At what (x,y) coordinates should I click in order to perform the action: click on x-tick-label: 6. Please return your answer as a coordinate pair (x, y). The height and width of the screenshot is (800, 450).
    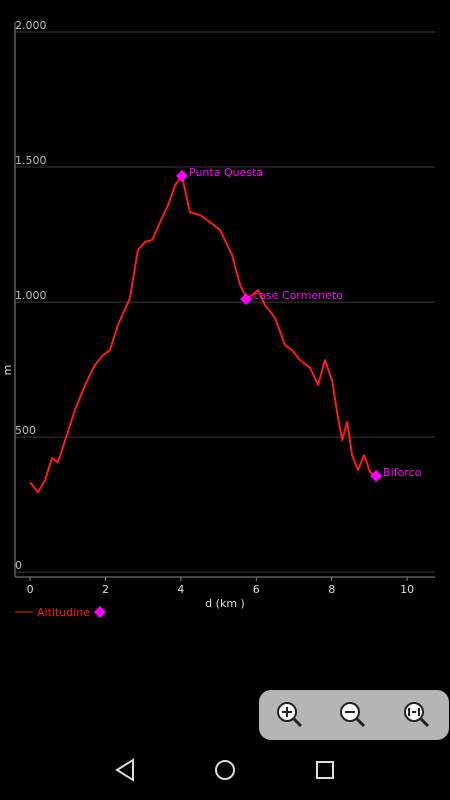
    Looking at the image, I should click on (256, 589).